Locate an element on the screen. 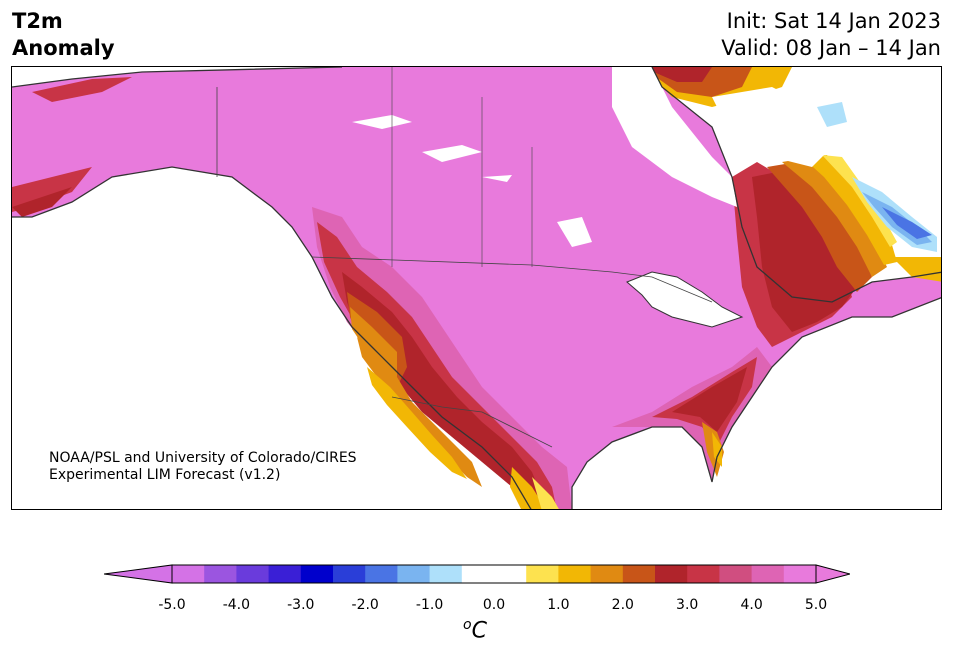  us-mexico-border is located at coordinates (472, 422).